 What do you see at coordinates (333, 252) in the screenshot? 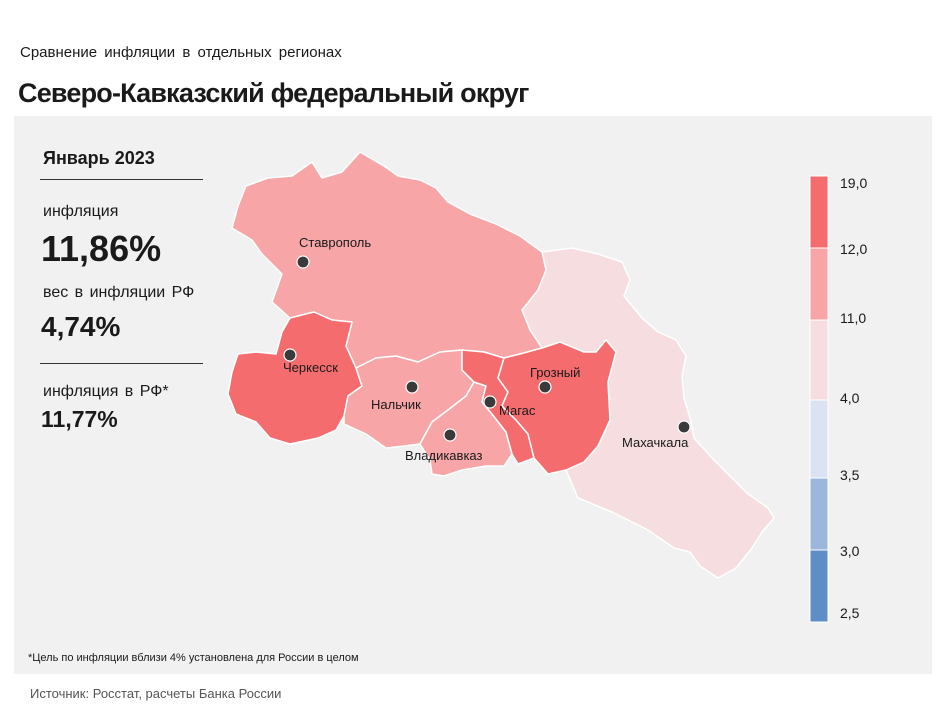
I see `city-marker: Ставрополь` at bounding box center [333, 252].